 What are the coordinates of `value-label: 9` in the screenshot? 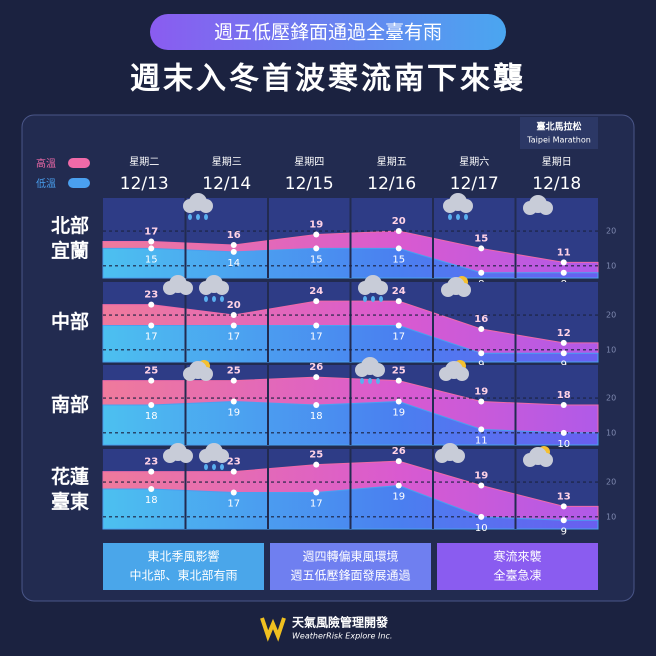 It's located at (564, 531).